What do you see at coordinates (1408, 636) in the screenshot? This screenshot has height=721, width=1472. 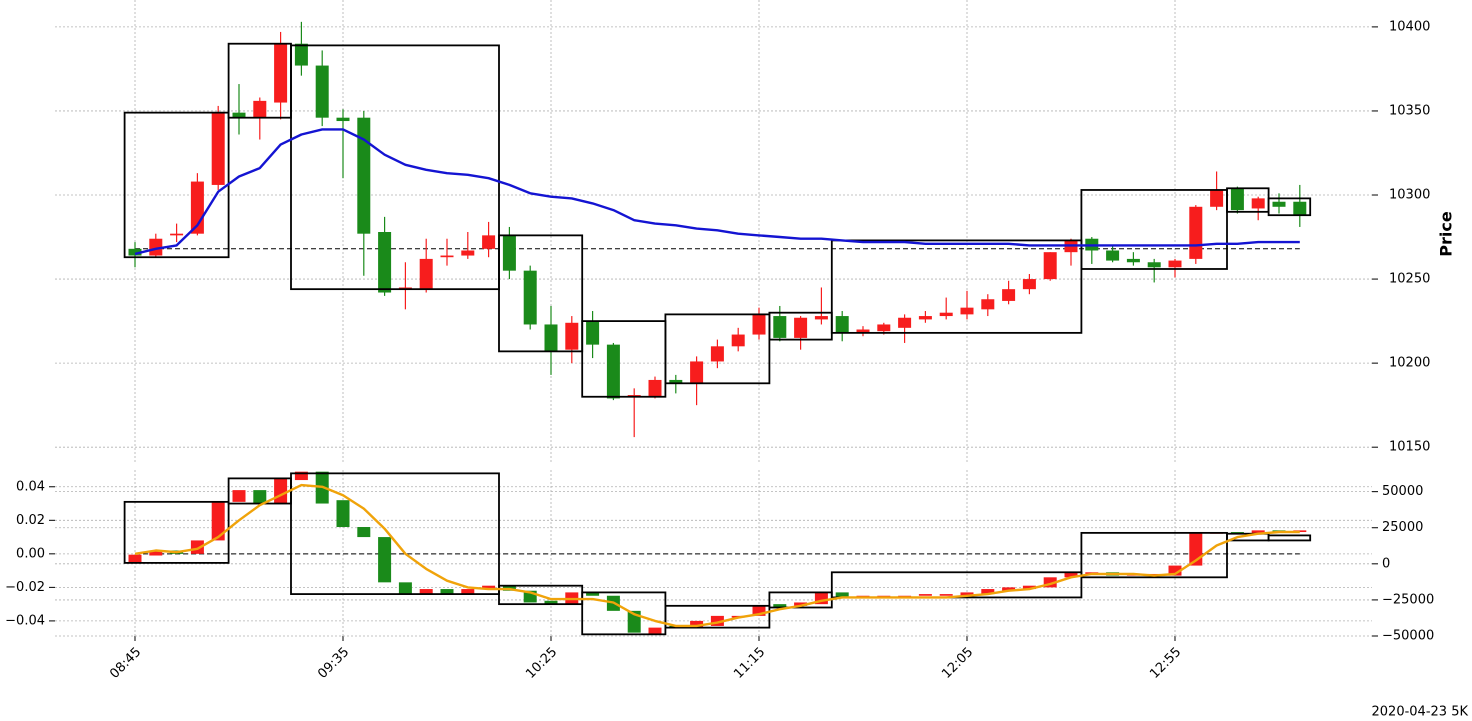 I see `y2-tick-label: −50000` at bounding box center [1408, 636].